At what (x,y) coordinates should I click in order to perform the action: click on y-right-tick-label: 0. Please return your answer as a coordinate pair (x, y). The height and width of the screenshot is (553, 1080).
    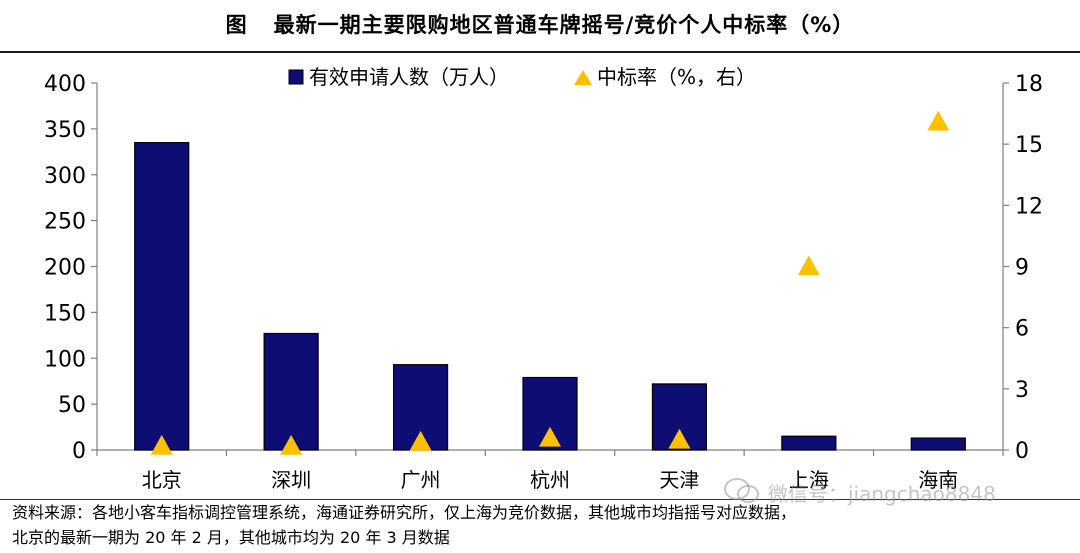
    Looking at the image, I should click on (1022, 451).